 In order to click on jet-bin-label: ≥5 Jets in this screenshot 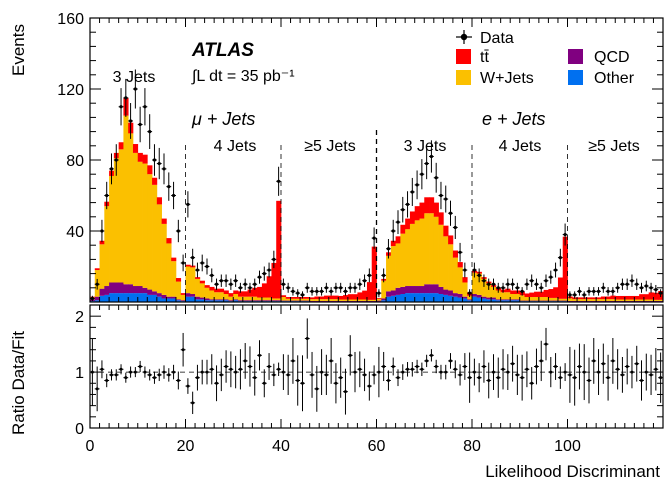, I will do `click(613, 146)`.